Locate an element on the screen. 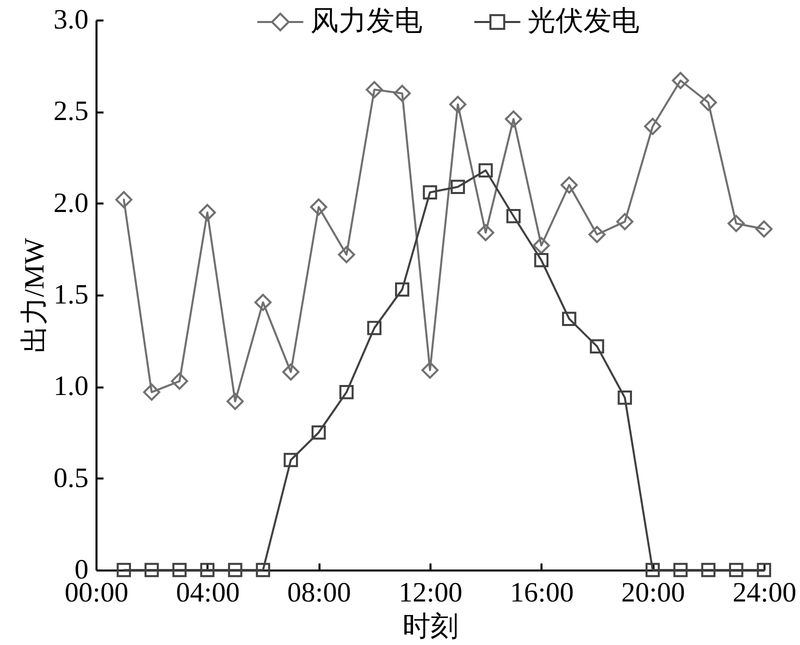  x-tick-label: 12:00 is located at coordinates (430, 593).